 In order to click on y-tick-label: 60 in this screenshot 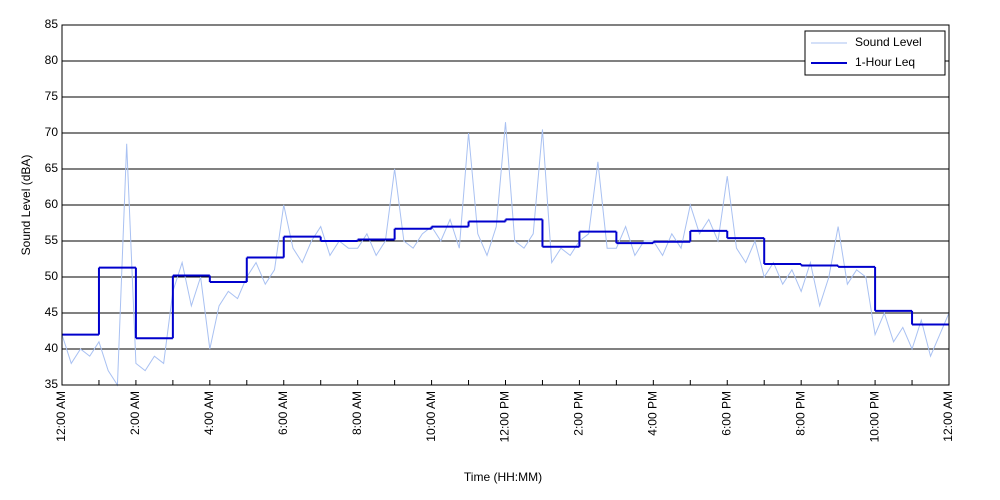, I will do `click(52, 204)`.